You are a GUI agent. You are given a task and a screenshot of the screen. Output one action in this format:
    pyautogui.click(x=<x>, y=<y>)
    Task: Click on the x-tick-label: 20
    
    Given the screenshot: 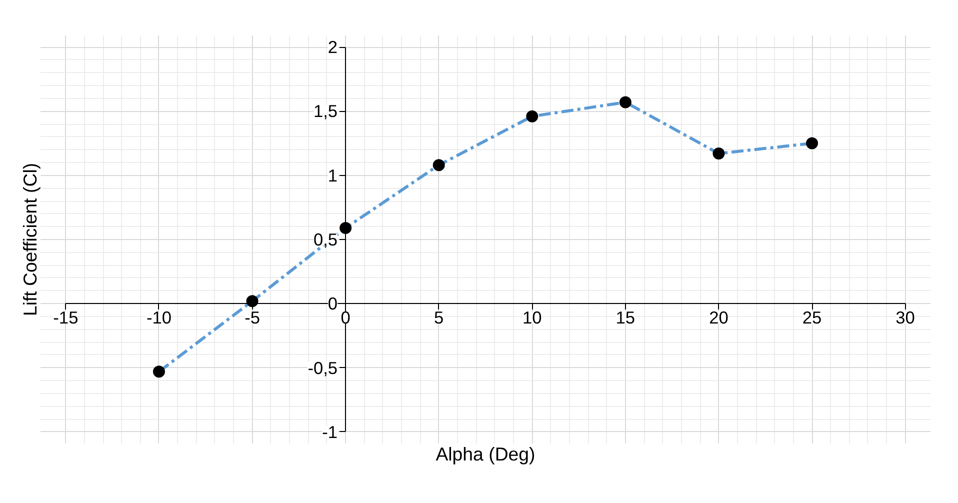 What is the action you would take?
    pyautogui.click(x=718, y=318)
    